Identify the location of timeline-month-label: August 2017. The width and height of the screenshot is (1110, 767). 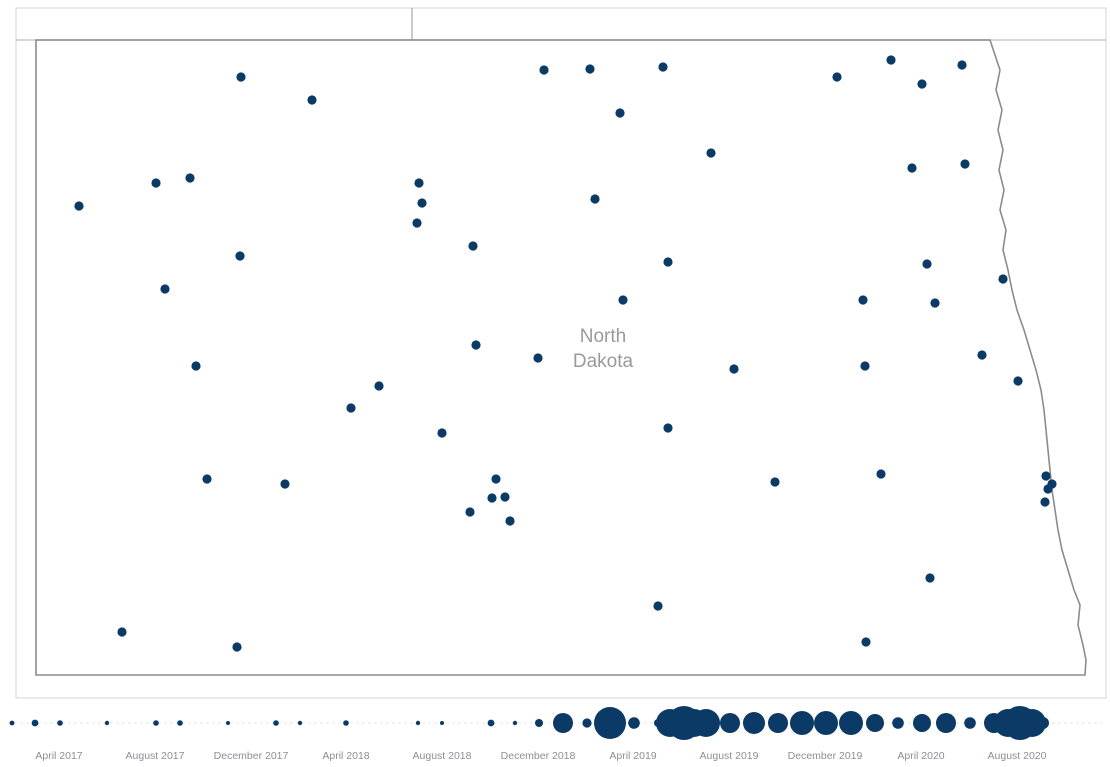
(155, 756).